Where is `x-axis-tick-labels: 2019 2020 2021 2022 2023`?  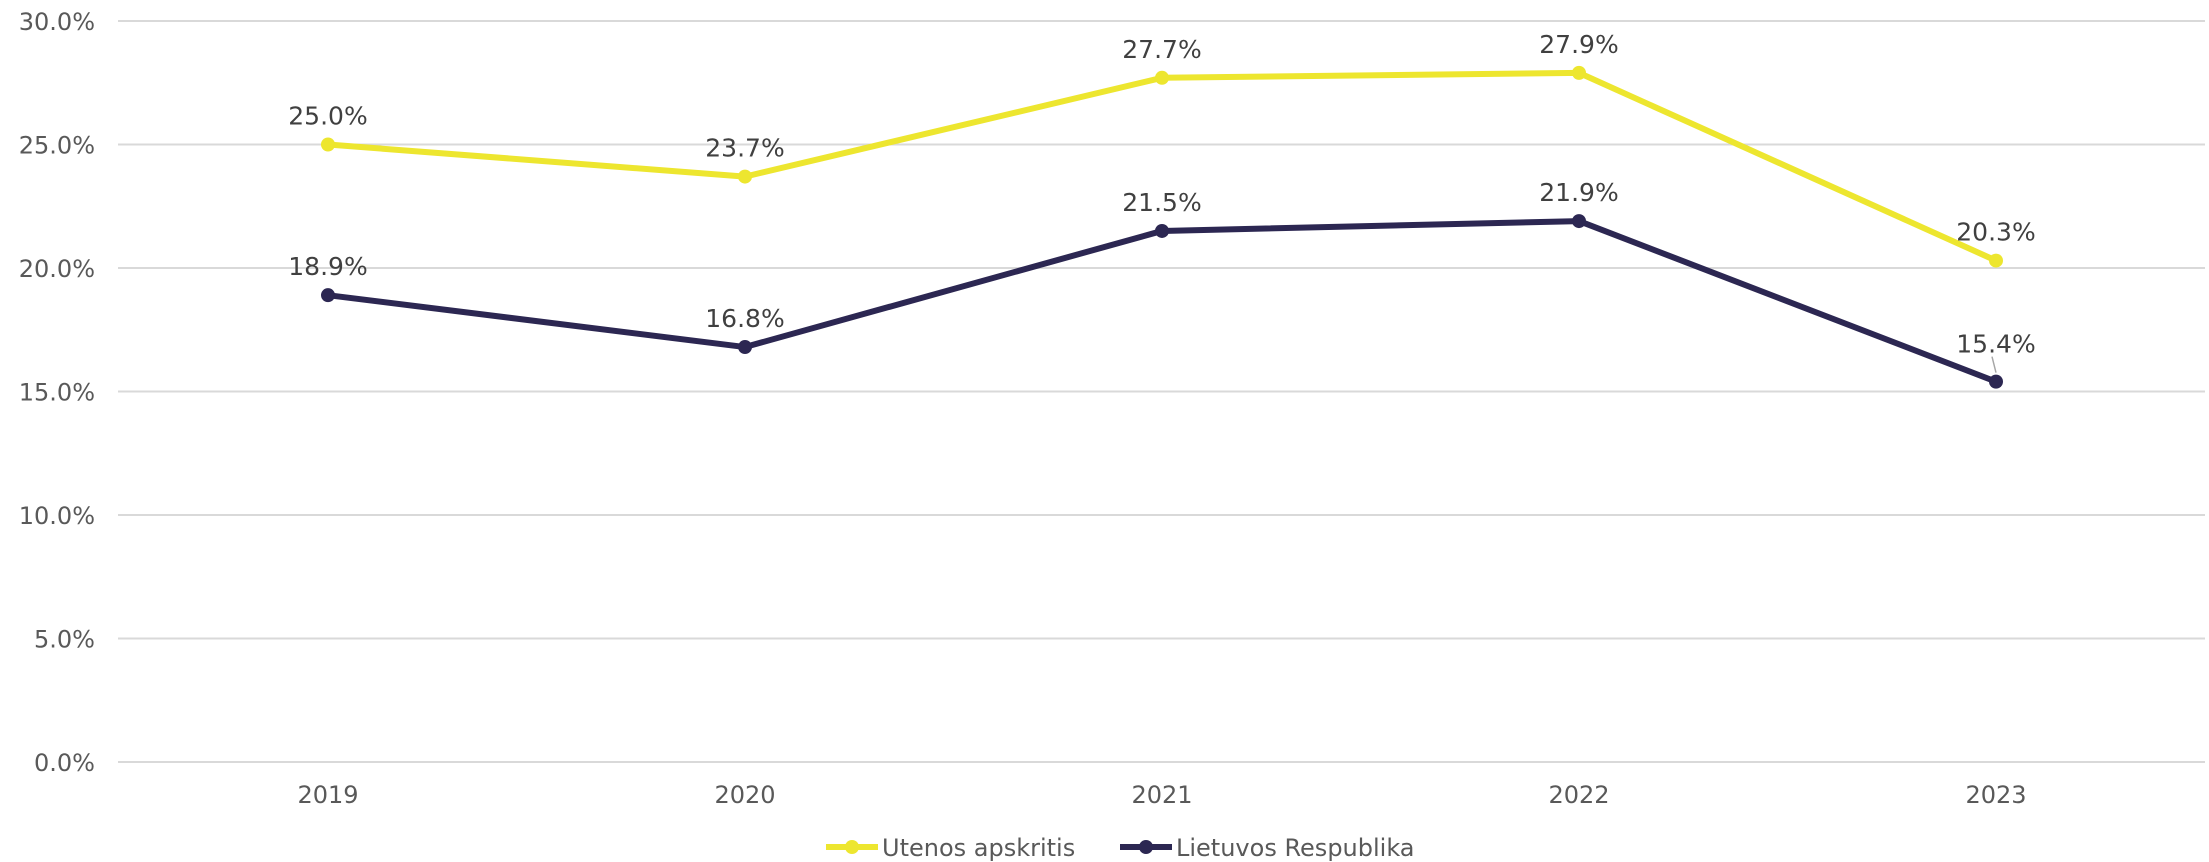
x-axis-tick-labels: 2019 2020 2021 2022 2023 is located at coordinates (1161, 795).